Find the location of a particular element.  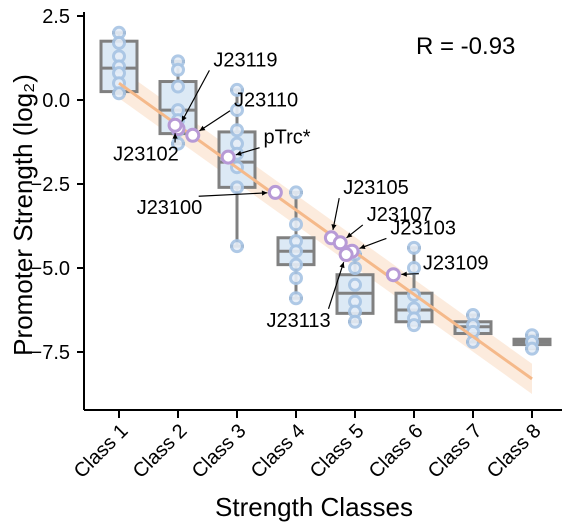

x-axis-label: Strength Classes is located at coordinates (314, 507).